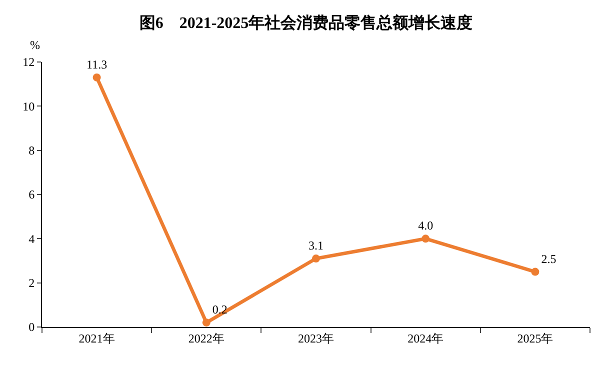 The image size is (612, 372). Describe the element at coordinates (35, 45) in the screenshot. I see `y-axis-title: %` at that location.